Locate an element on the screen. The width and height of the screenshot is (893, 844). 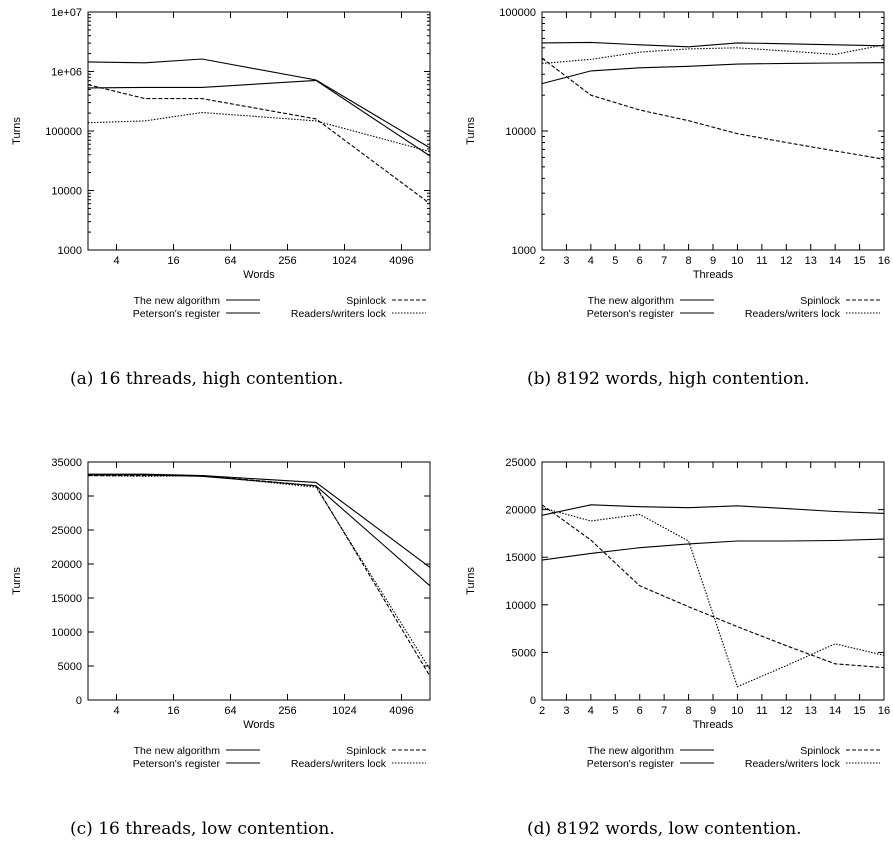
y-tick-label: 35000 is located at coordinates (66, 463).